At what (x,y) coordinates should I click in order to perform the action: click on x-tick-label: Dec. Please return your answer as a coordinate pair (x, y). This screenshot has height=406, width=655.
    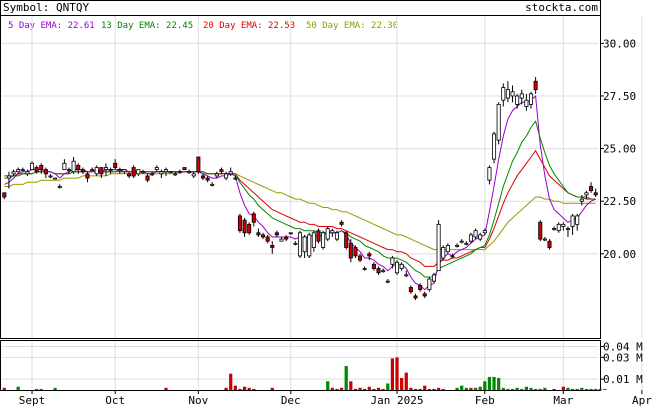
    Looking at the image, I should click on (291, 400).